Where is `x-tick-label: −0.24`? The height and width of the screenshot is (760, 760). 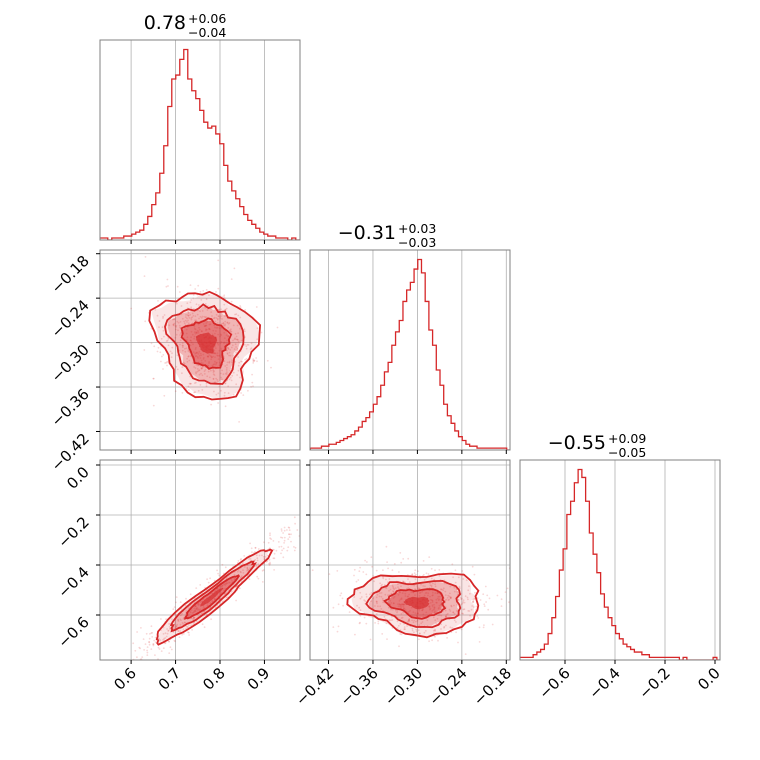
x-tick-label: −0.24 is located at coordinates (447, 686).